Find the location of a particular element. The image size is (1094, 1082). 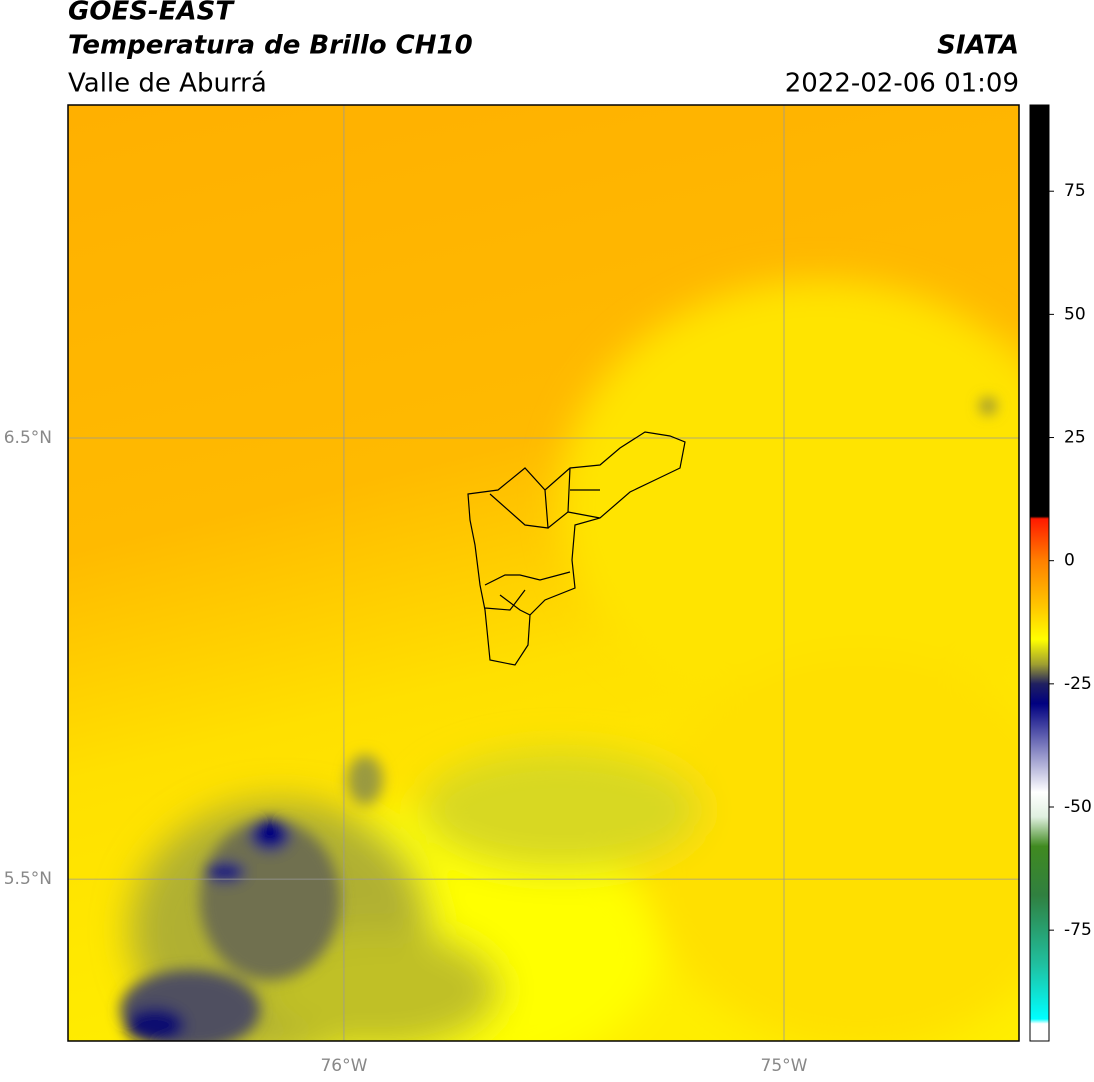

municipality-boundaries is located at coordinates (576, 548).